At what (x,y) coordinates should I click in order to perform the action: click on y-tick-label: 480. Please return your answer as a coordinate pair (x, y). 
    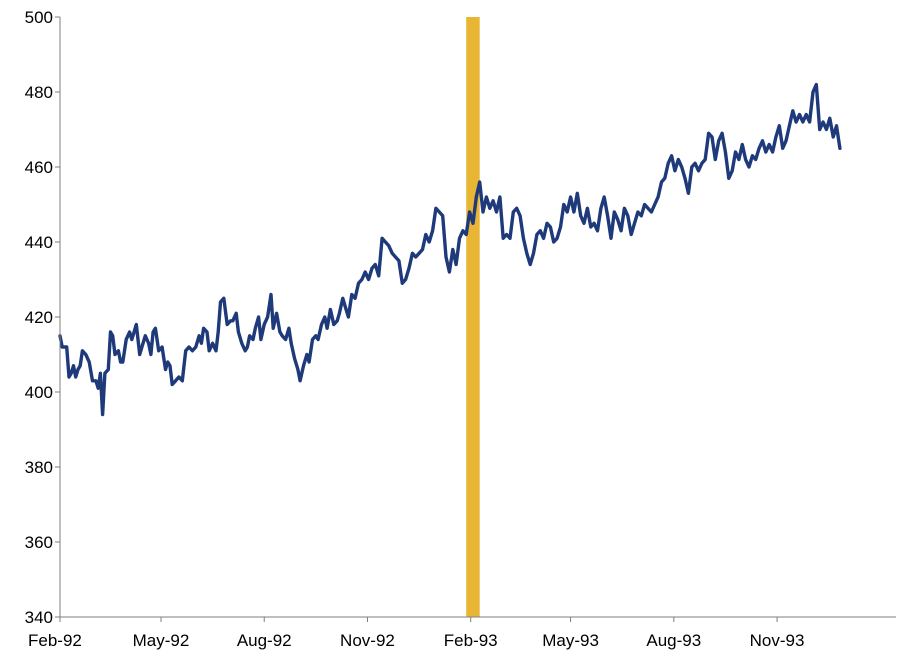
    Looking at the image, I should click on (39, 92).